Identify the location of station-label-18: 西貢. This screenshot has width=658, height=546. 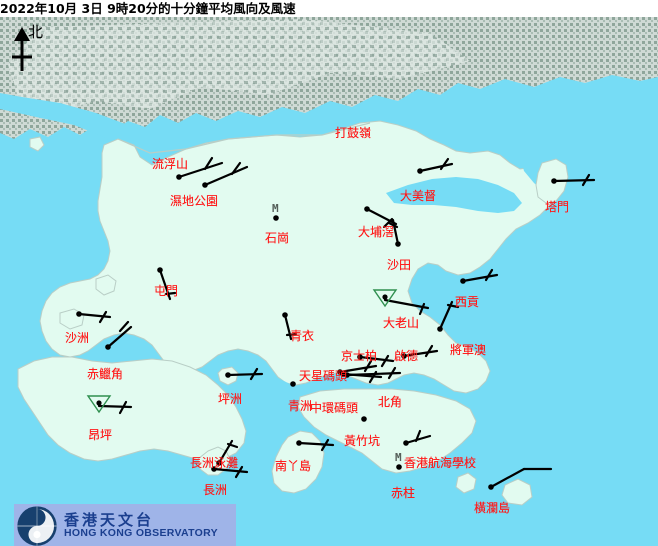
(467, 302).